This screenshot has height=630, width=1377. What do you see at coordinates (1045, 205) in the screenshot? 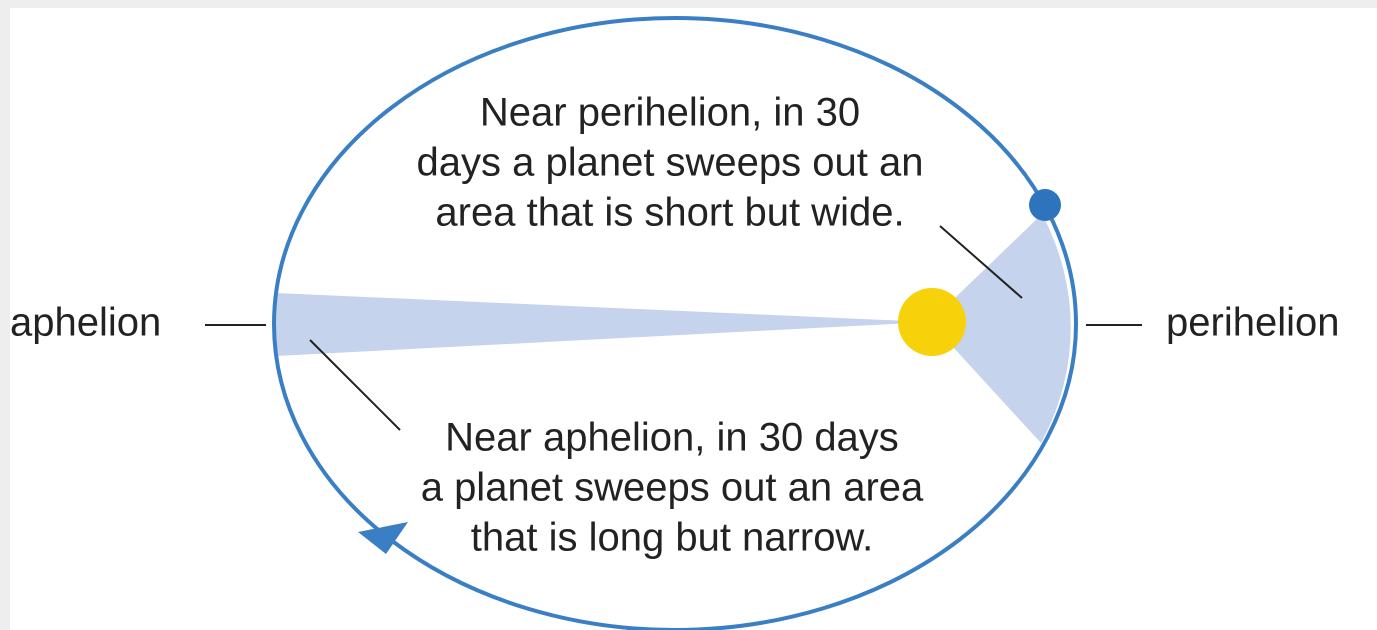
I see `planet` at bounding box center [1045, 205].